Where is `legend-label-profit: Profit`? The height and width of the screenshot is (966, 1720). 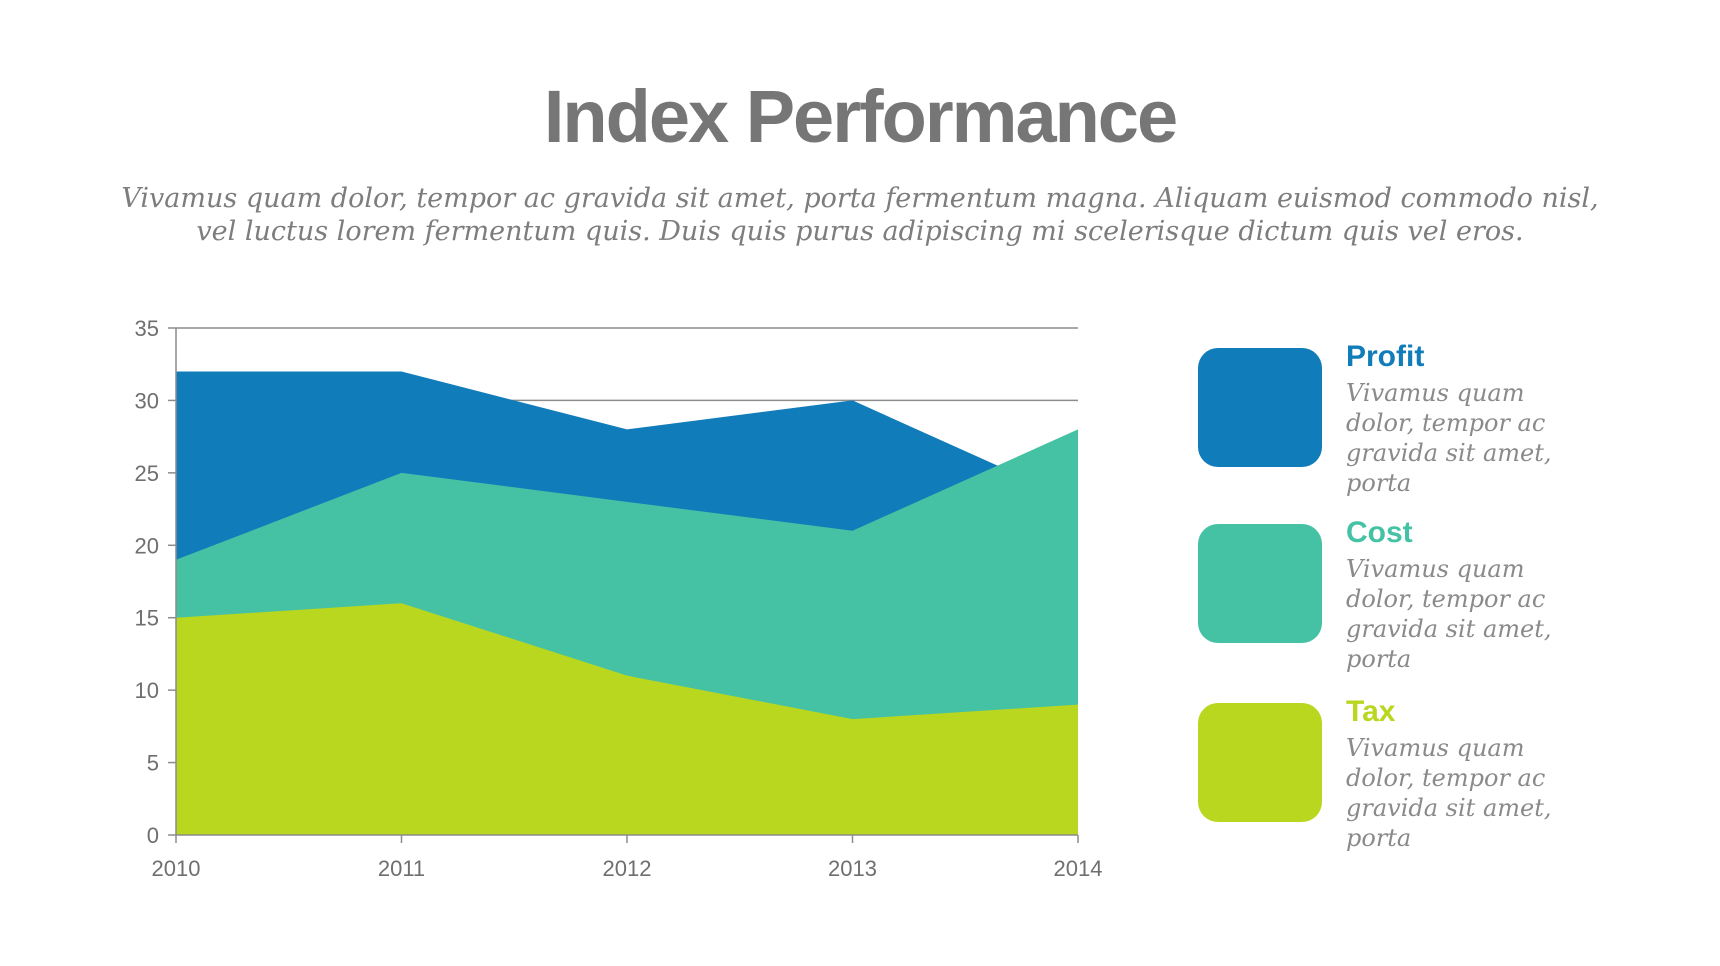 legend-label-profit: Profit is located at coordinates (1385, 356).